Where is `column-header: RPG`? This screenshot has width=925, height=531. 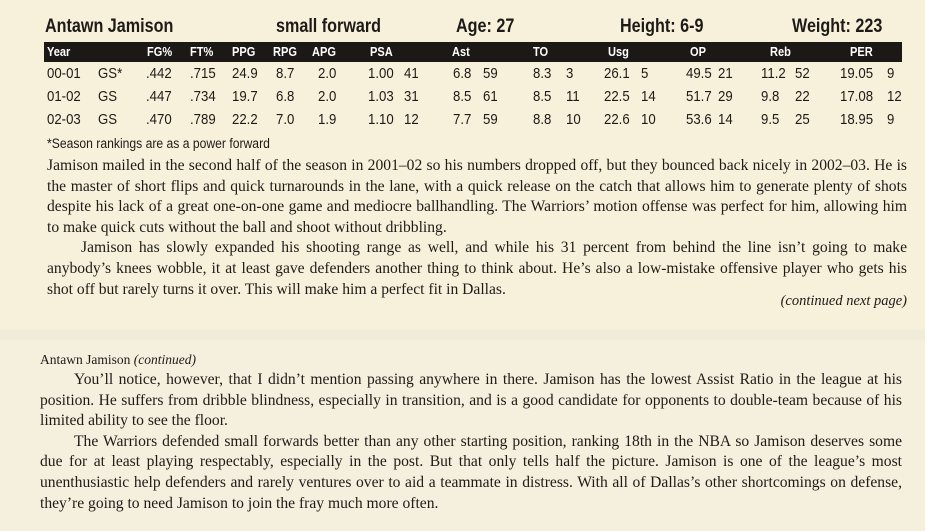 column-header: RPG is located at coordinates (285, 51).